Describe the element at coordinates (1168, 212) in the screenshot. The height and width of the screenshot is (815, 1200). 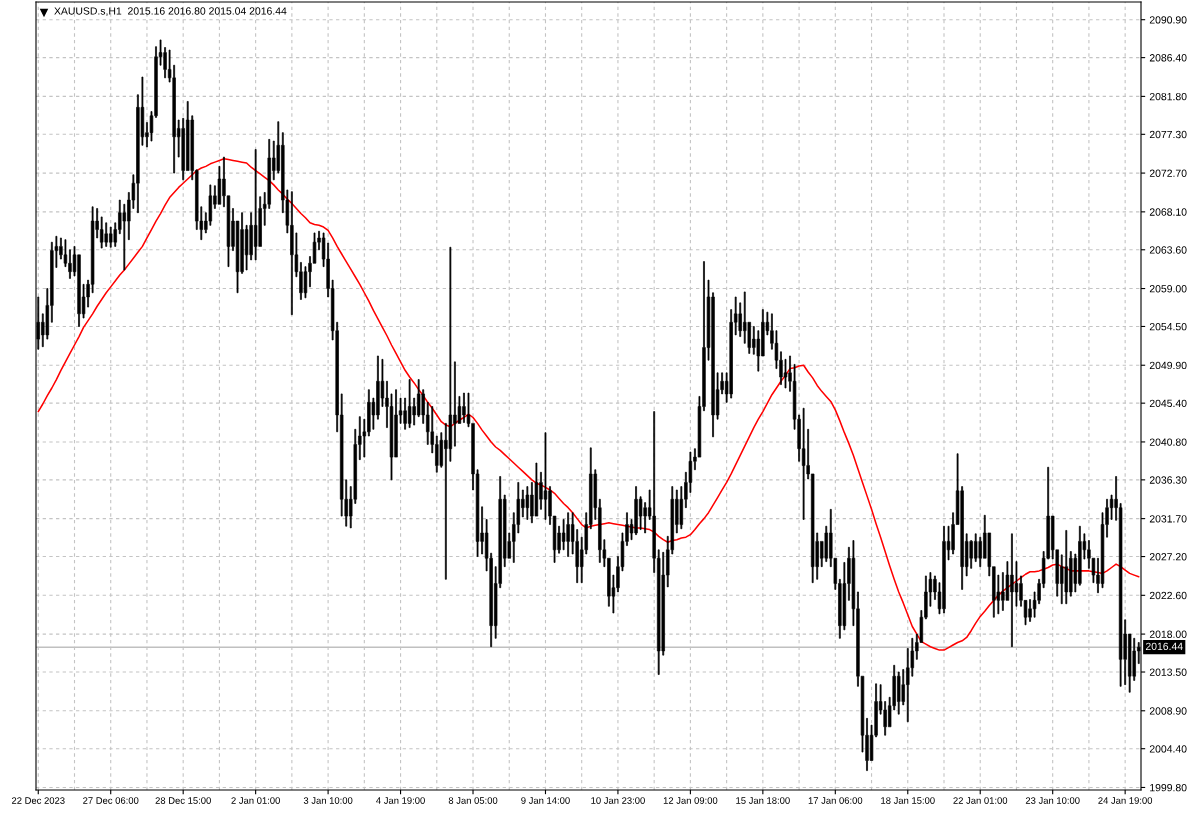
I see `y-tick-label: 2068.10` at that location.